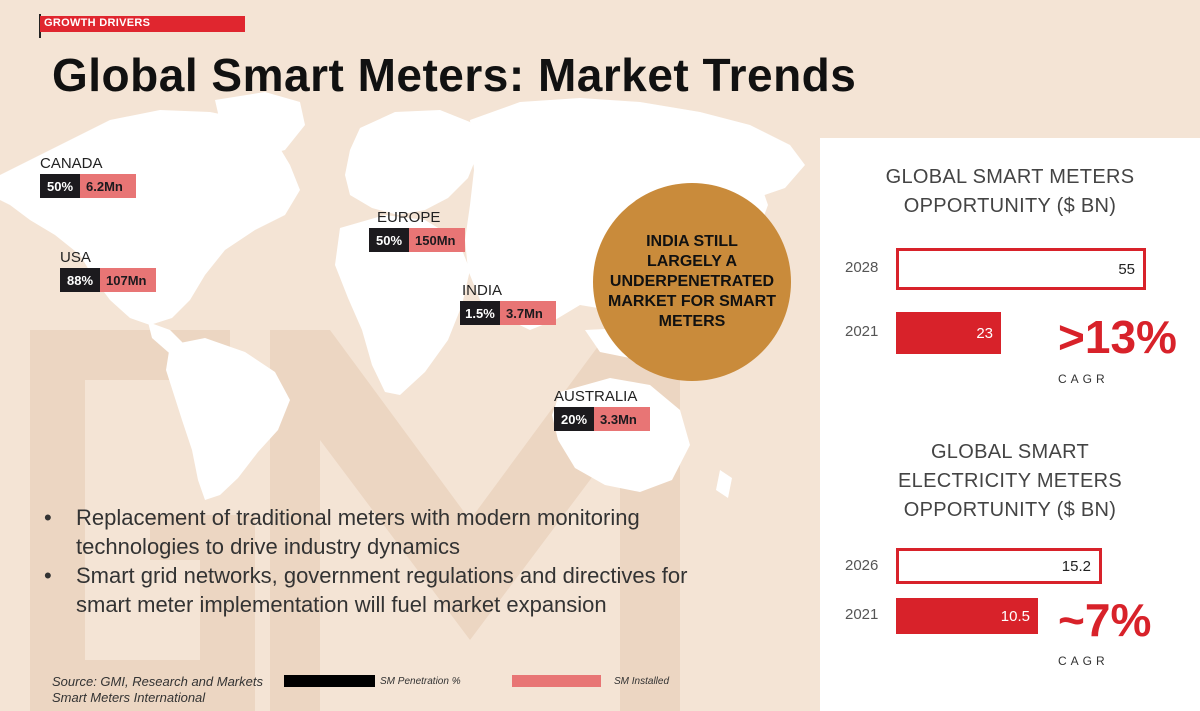 This screenshot has width=1200, height=711. I want to click on chart-1-category: 2021, so click(862, 331).